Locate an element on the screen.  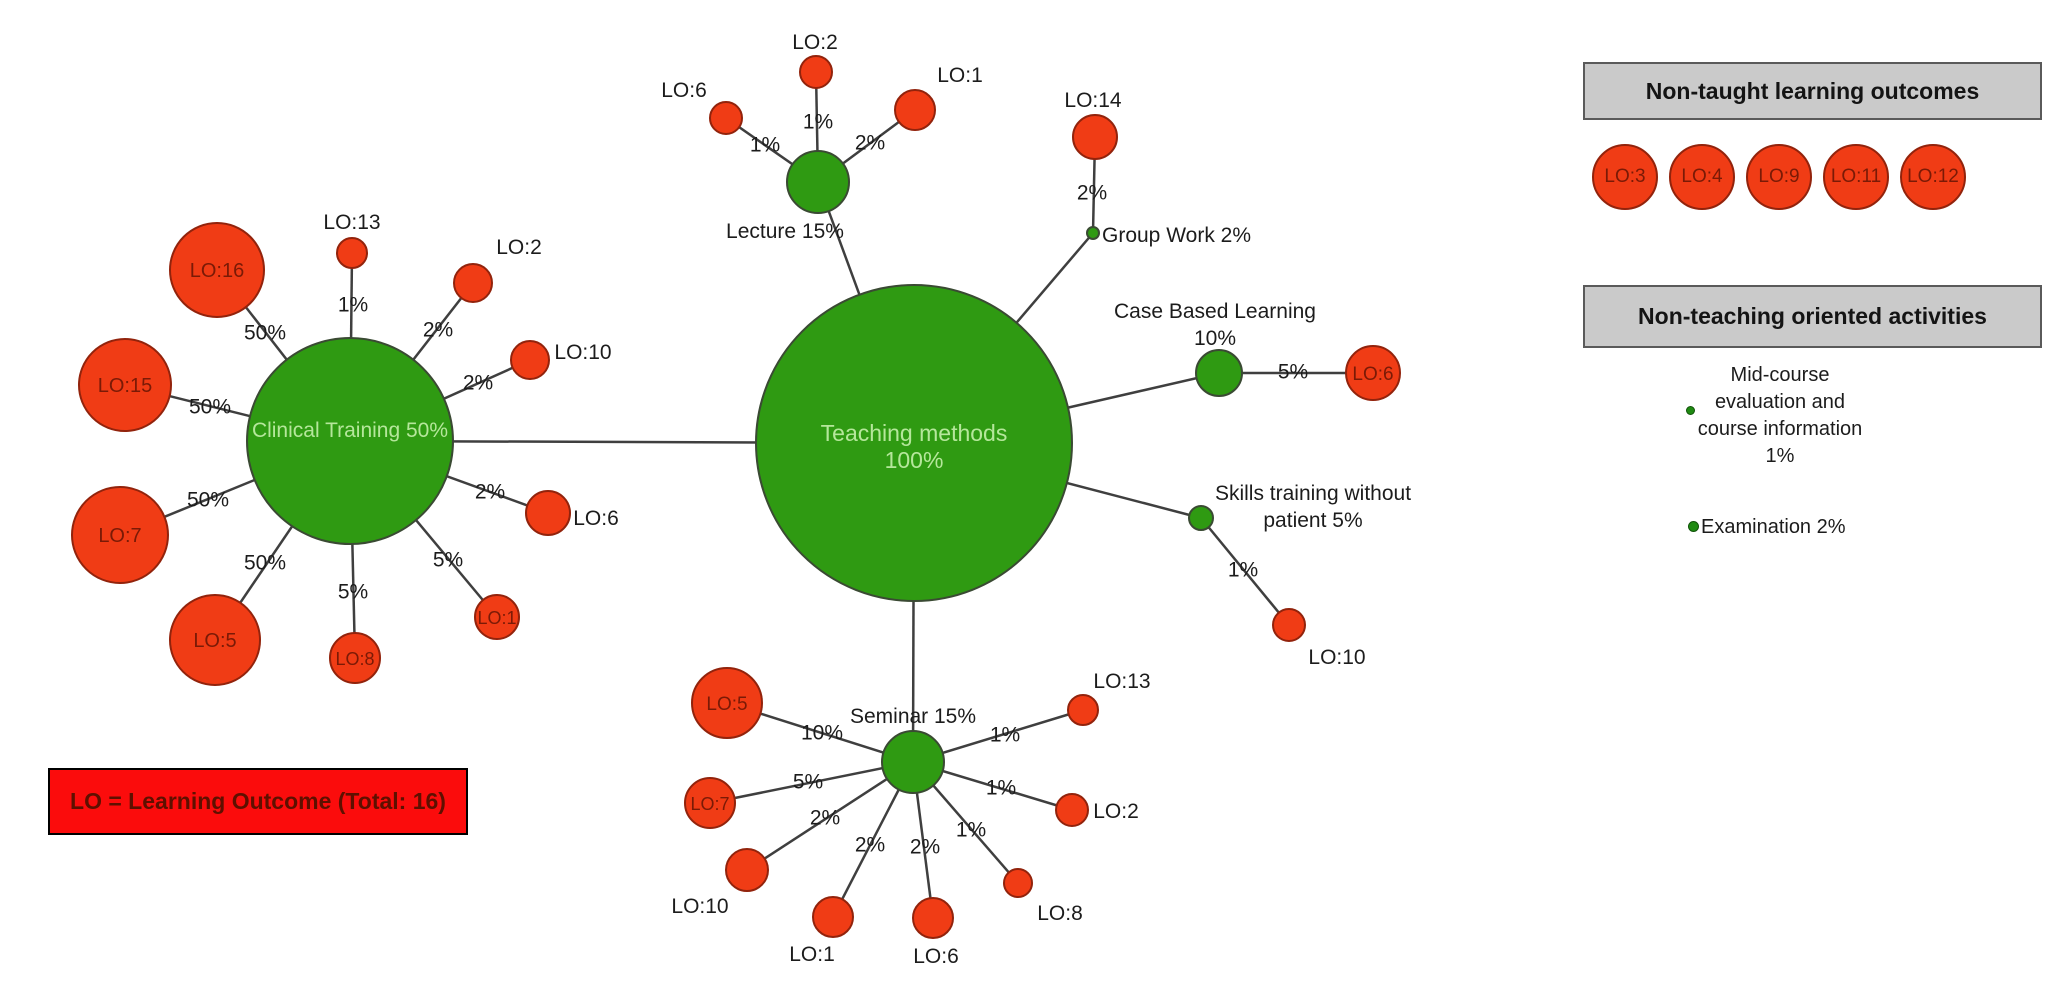
node-s-lo10 is located at coordinates (1289, 625).